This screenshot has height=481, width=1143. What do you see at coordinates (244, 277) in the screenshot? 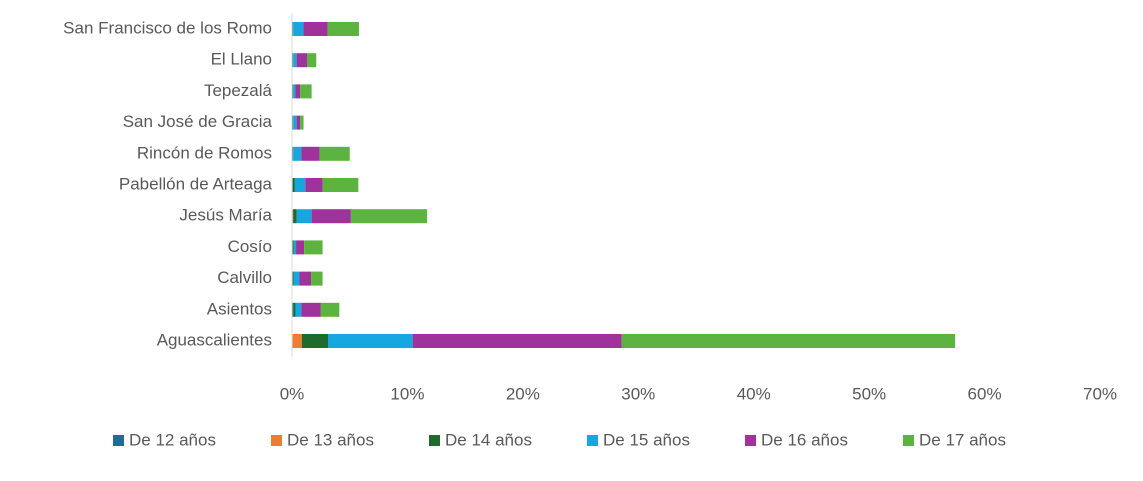
I see `y-tick-label: Calvillo` at bounding box center [244, 277].